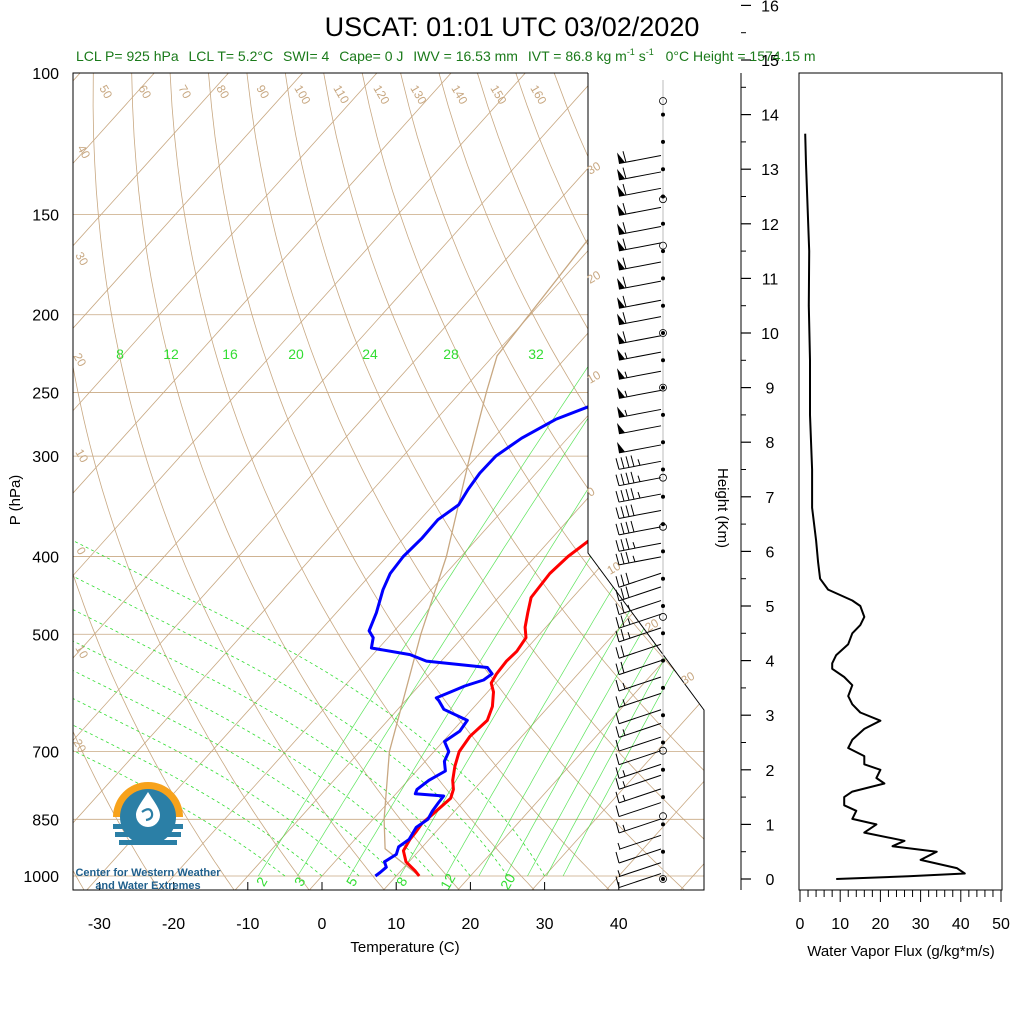 This screenshot has height=1024, width=1024. I want to click on pressure-tick-label: 400, so click(45, 557).